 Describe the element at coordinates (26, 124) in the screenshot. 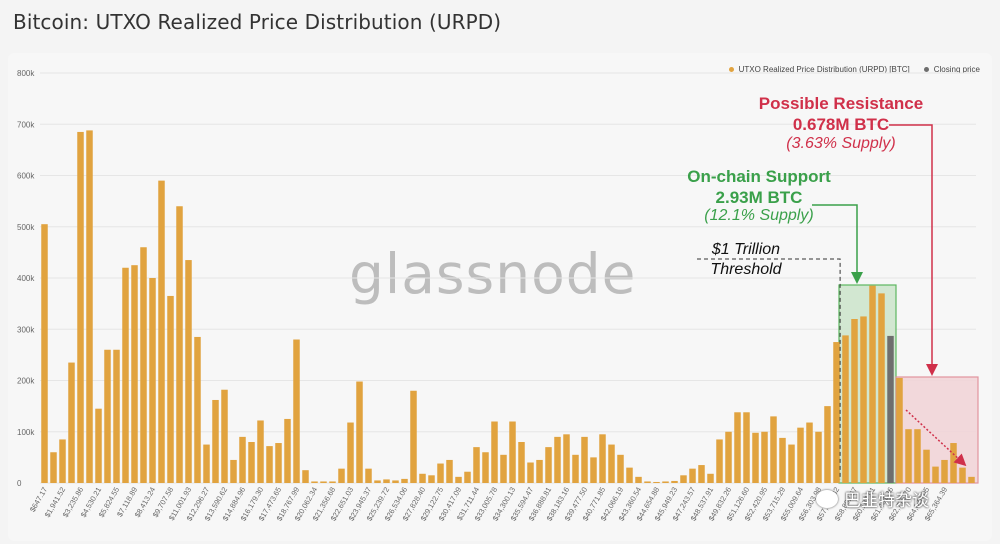

I see `y-tick-label: 700k` at that location.